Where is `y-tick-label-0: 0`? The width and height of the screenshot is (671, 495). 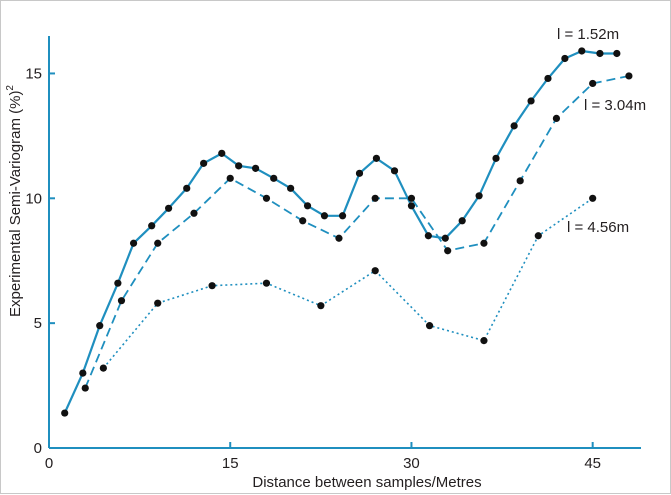
y-tick-label-0: 0 is located at coordinates (38, 448).